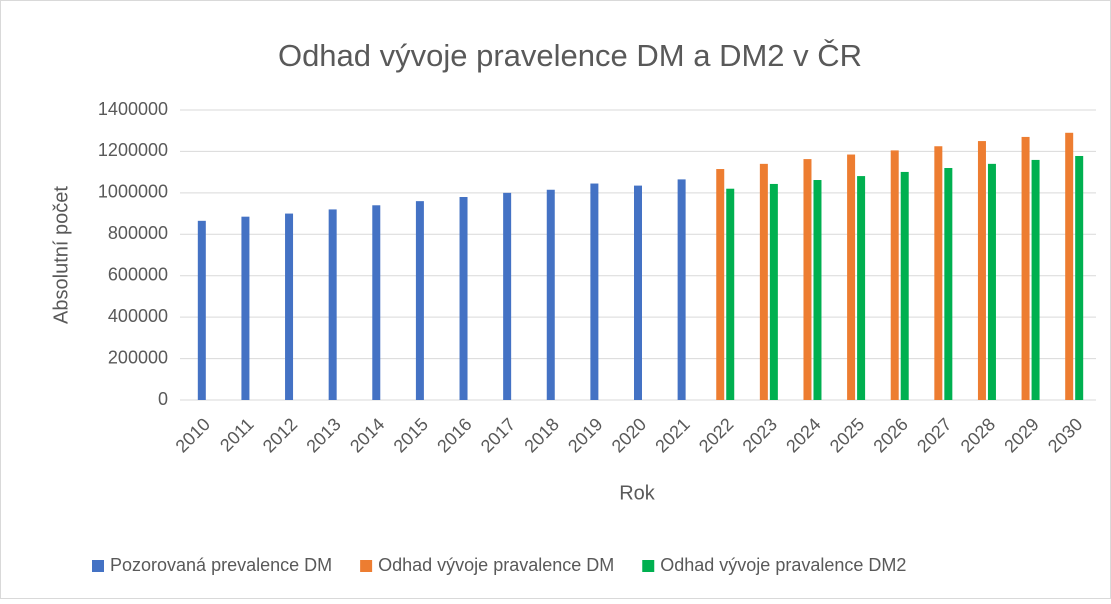 The image size is (1111, 604). Describe the element at coordinates (570, 55) in the screenshot. I see `chart-title: Odhad vývoje pravelence DM a DM2 v ČR` at that location.